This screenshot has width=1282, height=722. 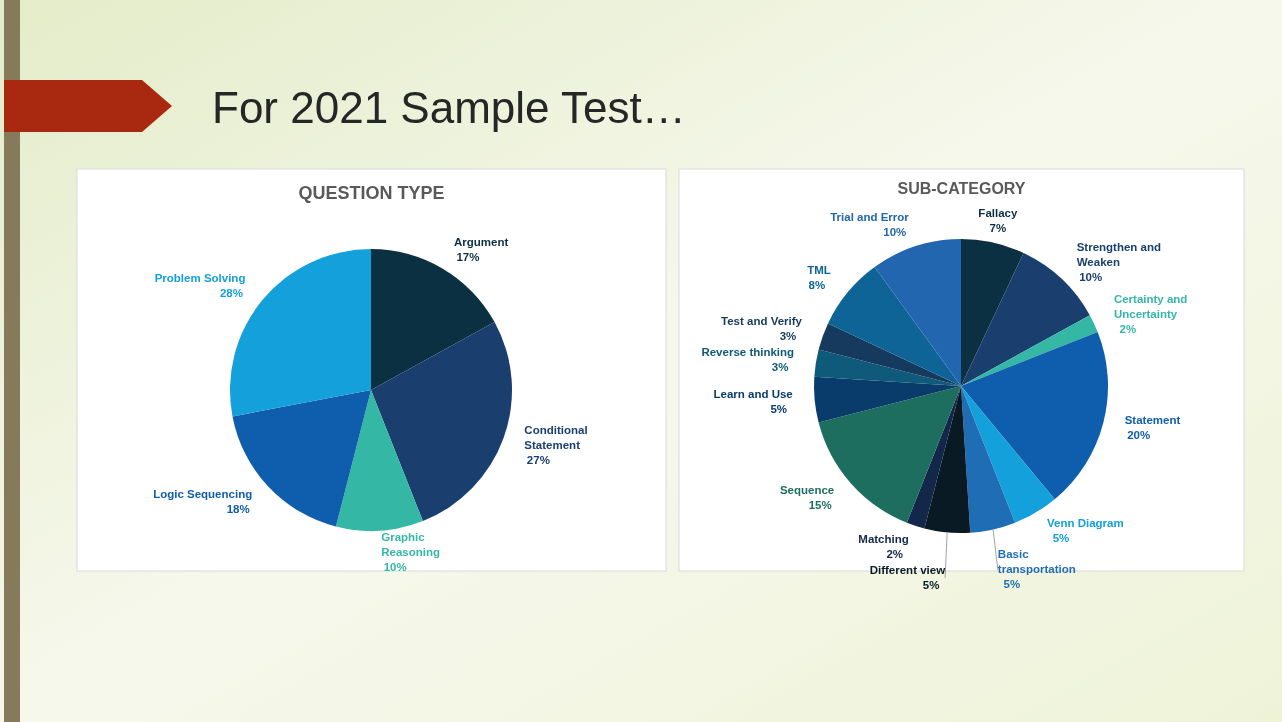 What do you see at coordinates (556, 437) in the screenshot?
I see `slice-label: Conditional Statement` at bounding box center [556, 437].